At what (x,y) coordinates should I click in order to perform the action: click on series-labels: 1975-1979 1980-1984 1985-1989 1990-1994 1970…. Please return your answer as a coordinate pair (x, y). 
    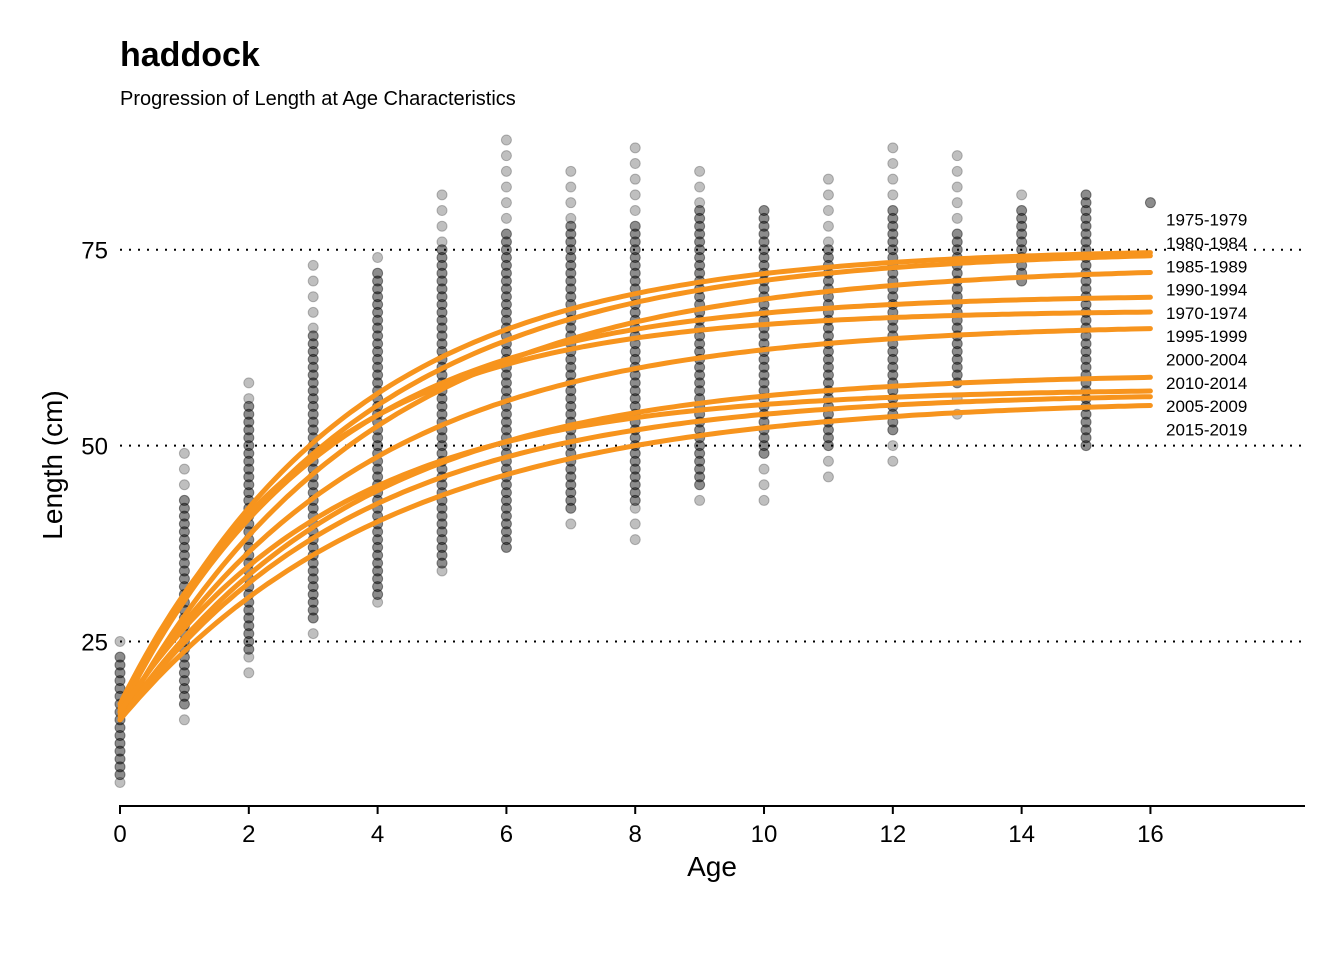
    Looking at the image, I should click on (1206, 325).